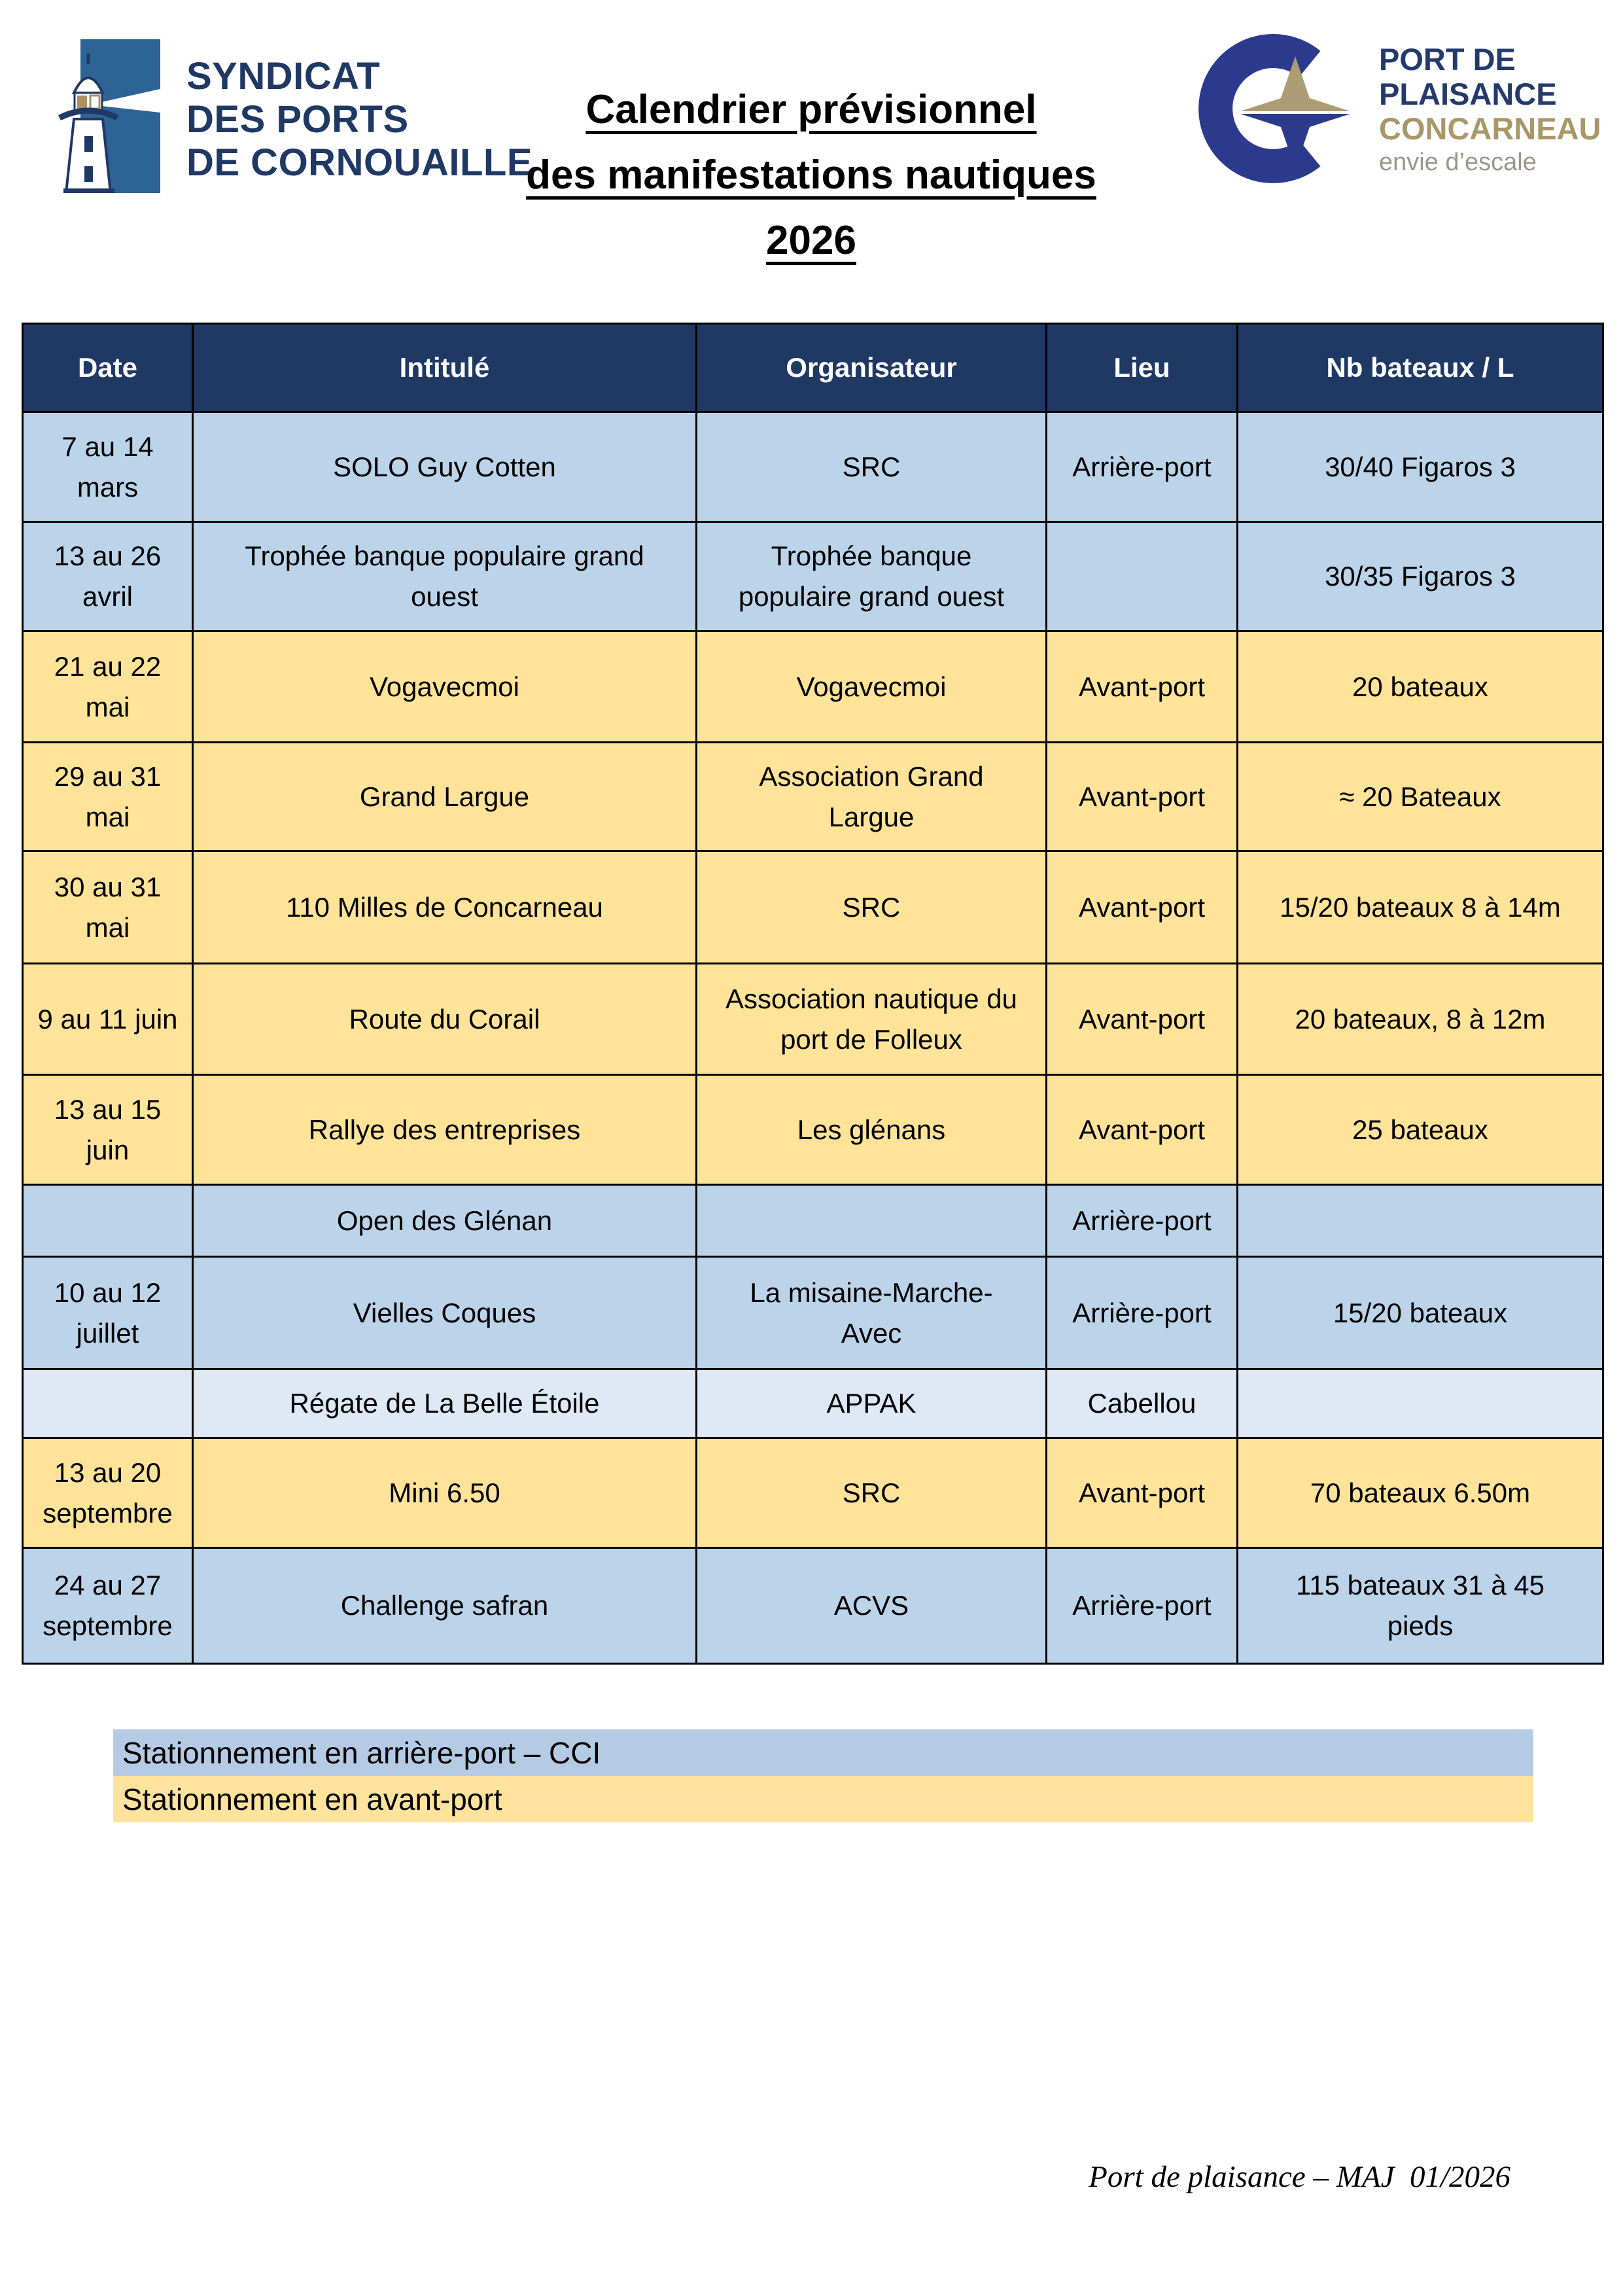 The image size is (1623, 2296). I want to click on cell-organisateur: ACVS, so click(871, 1606).